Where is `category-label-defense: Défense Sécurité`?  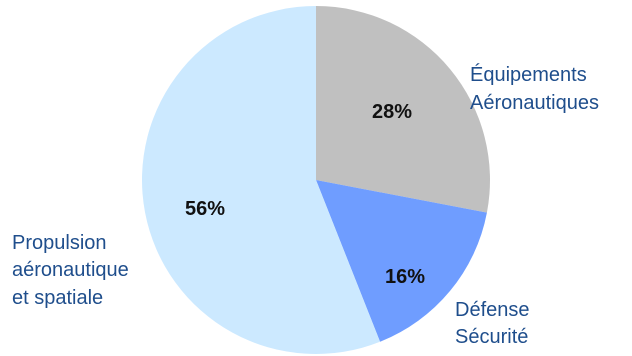
category-label-defense: Défense Sécurité is located at coordinates (495, 323).